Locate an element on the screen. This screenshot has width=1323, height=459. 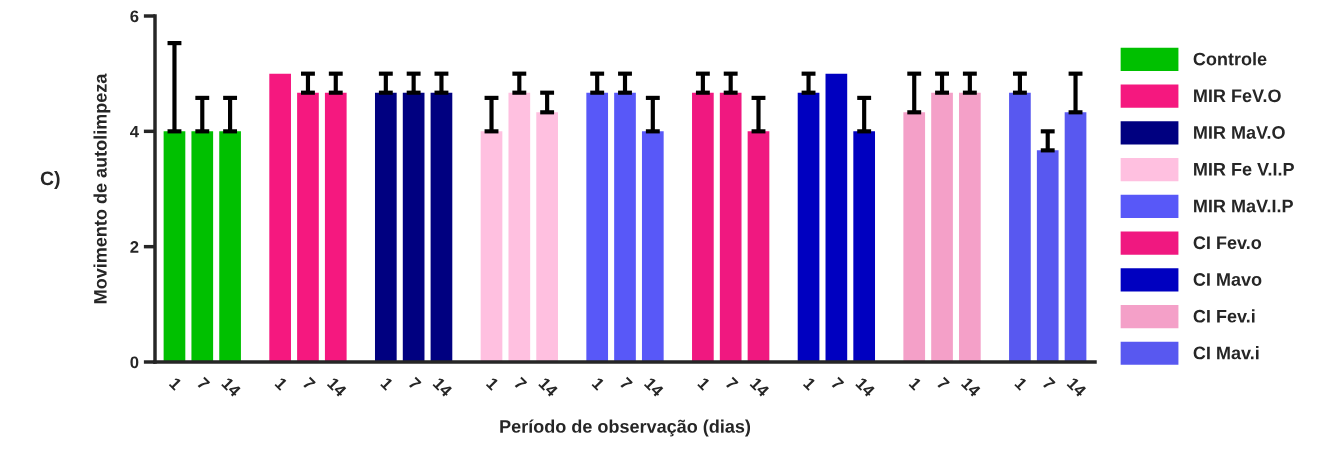
y-tick-label: 2 is located at coordinates (134, 247).